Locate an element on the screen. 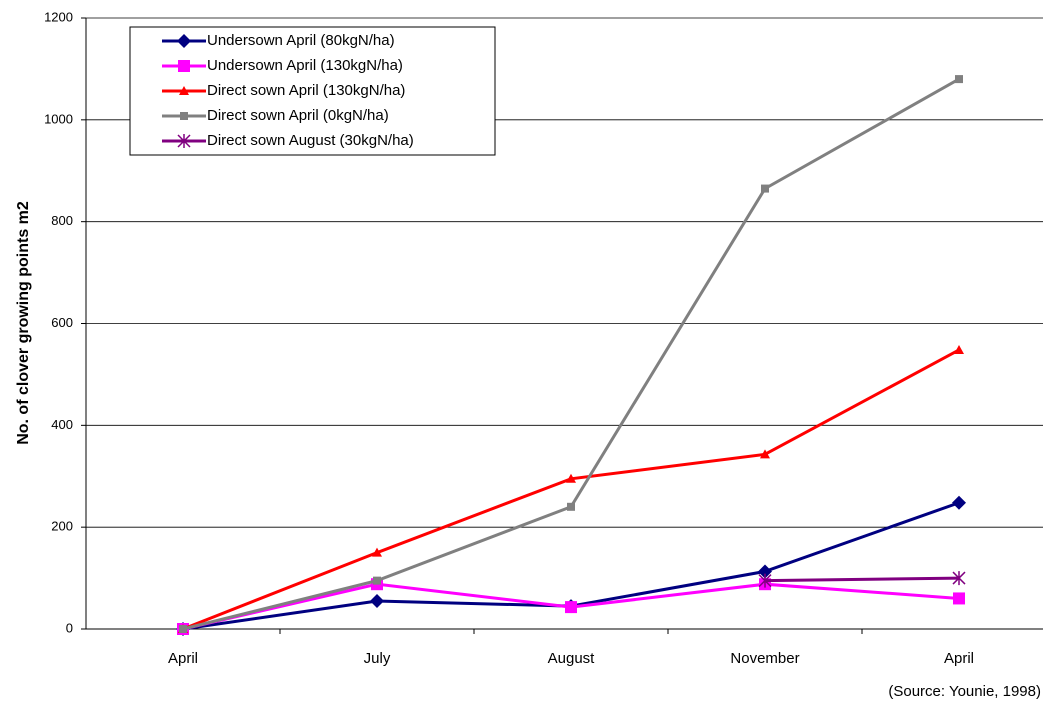 The width and height of the screenshot is (1043, 704). legend-label: Direct sown April (130kgN/ha) is located at coordinates (306, 90).